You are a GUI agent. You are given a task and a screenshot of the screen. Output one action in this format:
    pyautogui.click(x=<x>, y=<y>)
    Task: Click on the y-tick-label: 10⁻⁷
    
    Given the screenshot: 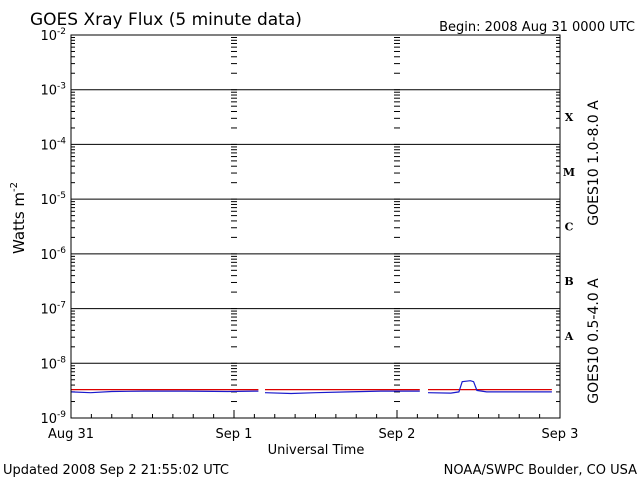 What is the action you would take?
    pyautogui.click(x=53, y=309)
    